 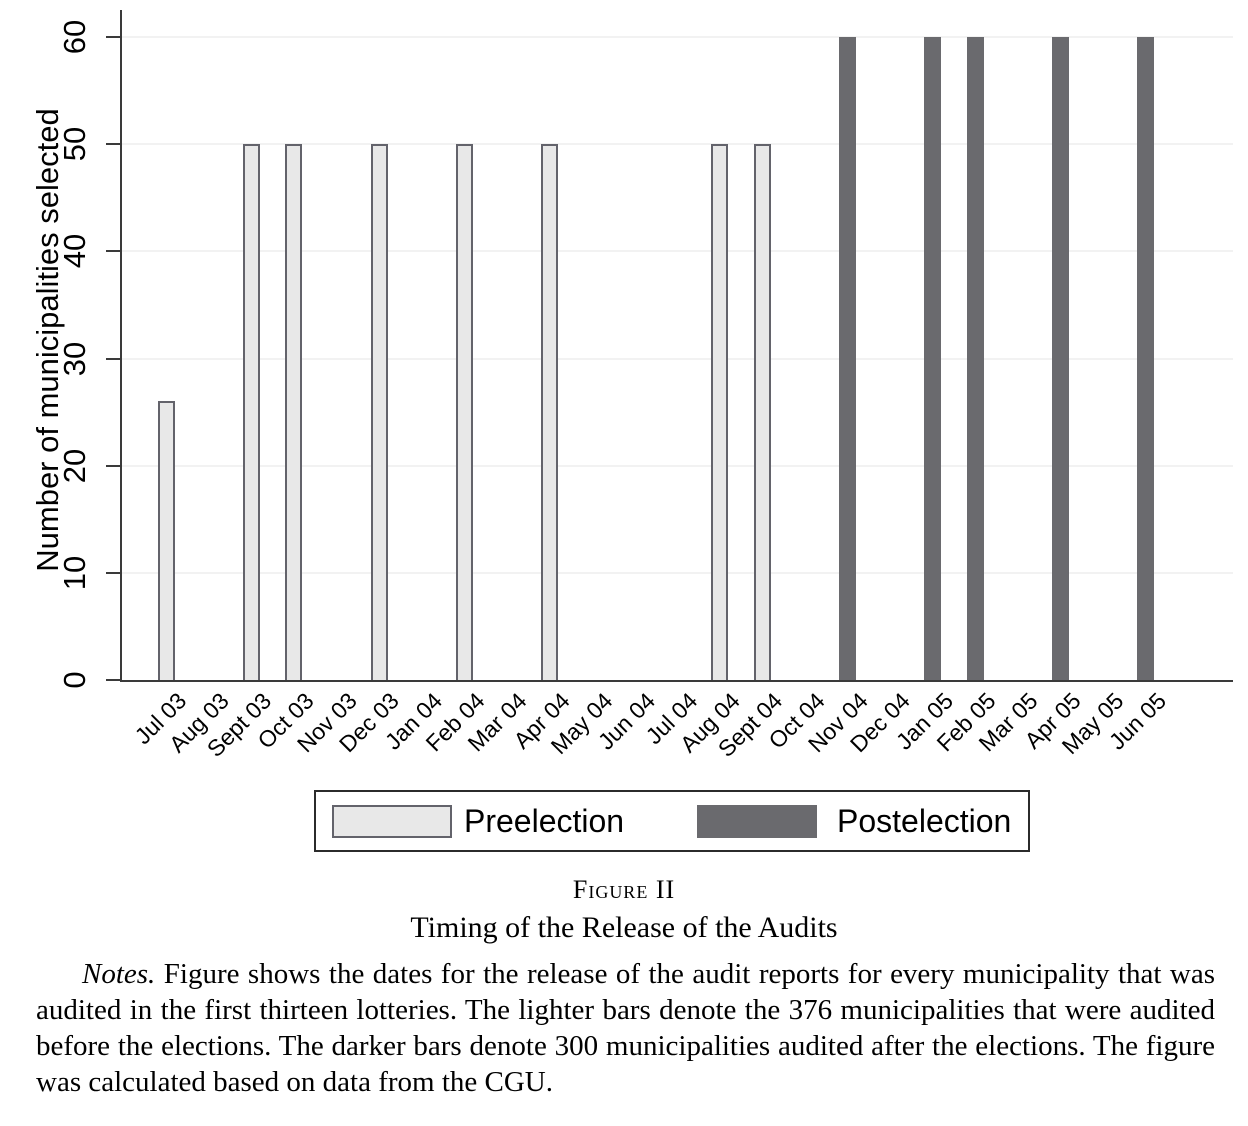 What do you see at coordinates (624, 927) in the screenshot?
I see `figure-title: Timing of the Release of the Audits` at bounding box center [624, 927].